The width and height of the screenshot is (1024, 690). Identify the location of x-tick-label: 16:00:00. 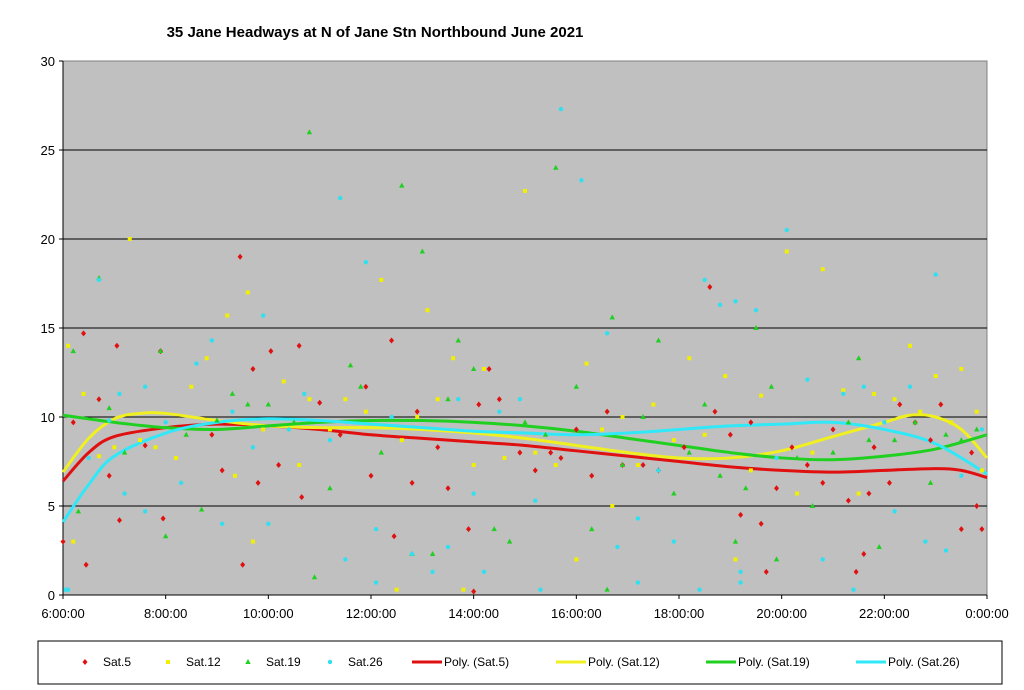
(576, 613).